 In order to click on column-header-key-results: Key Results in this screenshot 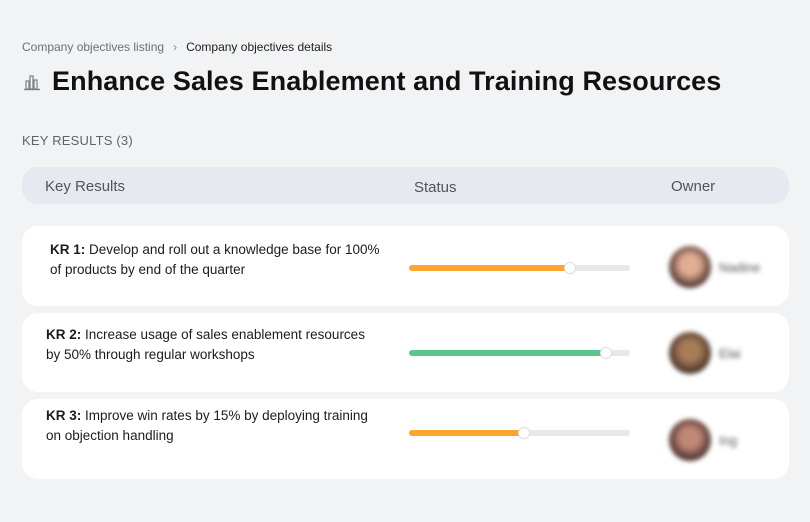, I will do `click(85, 186)`.